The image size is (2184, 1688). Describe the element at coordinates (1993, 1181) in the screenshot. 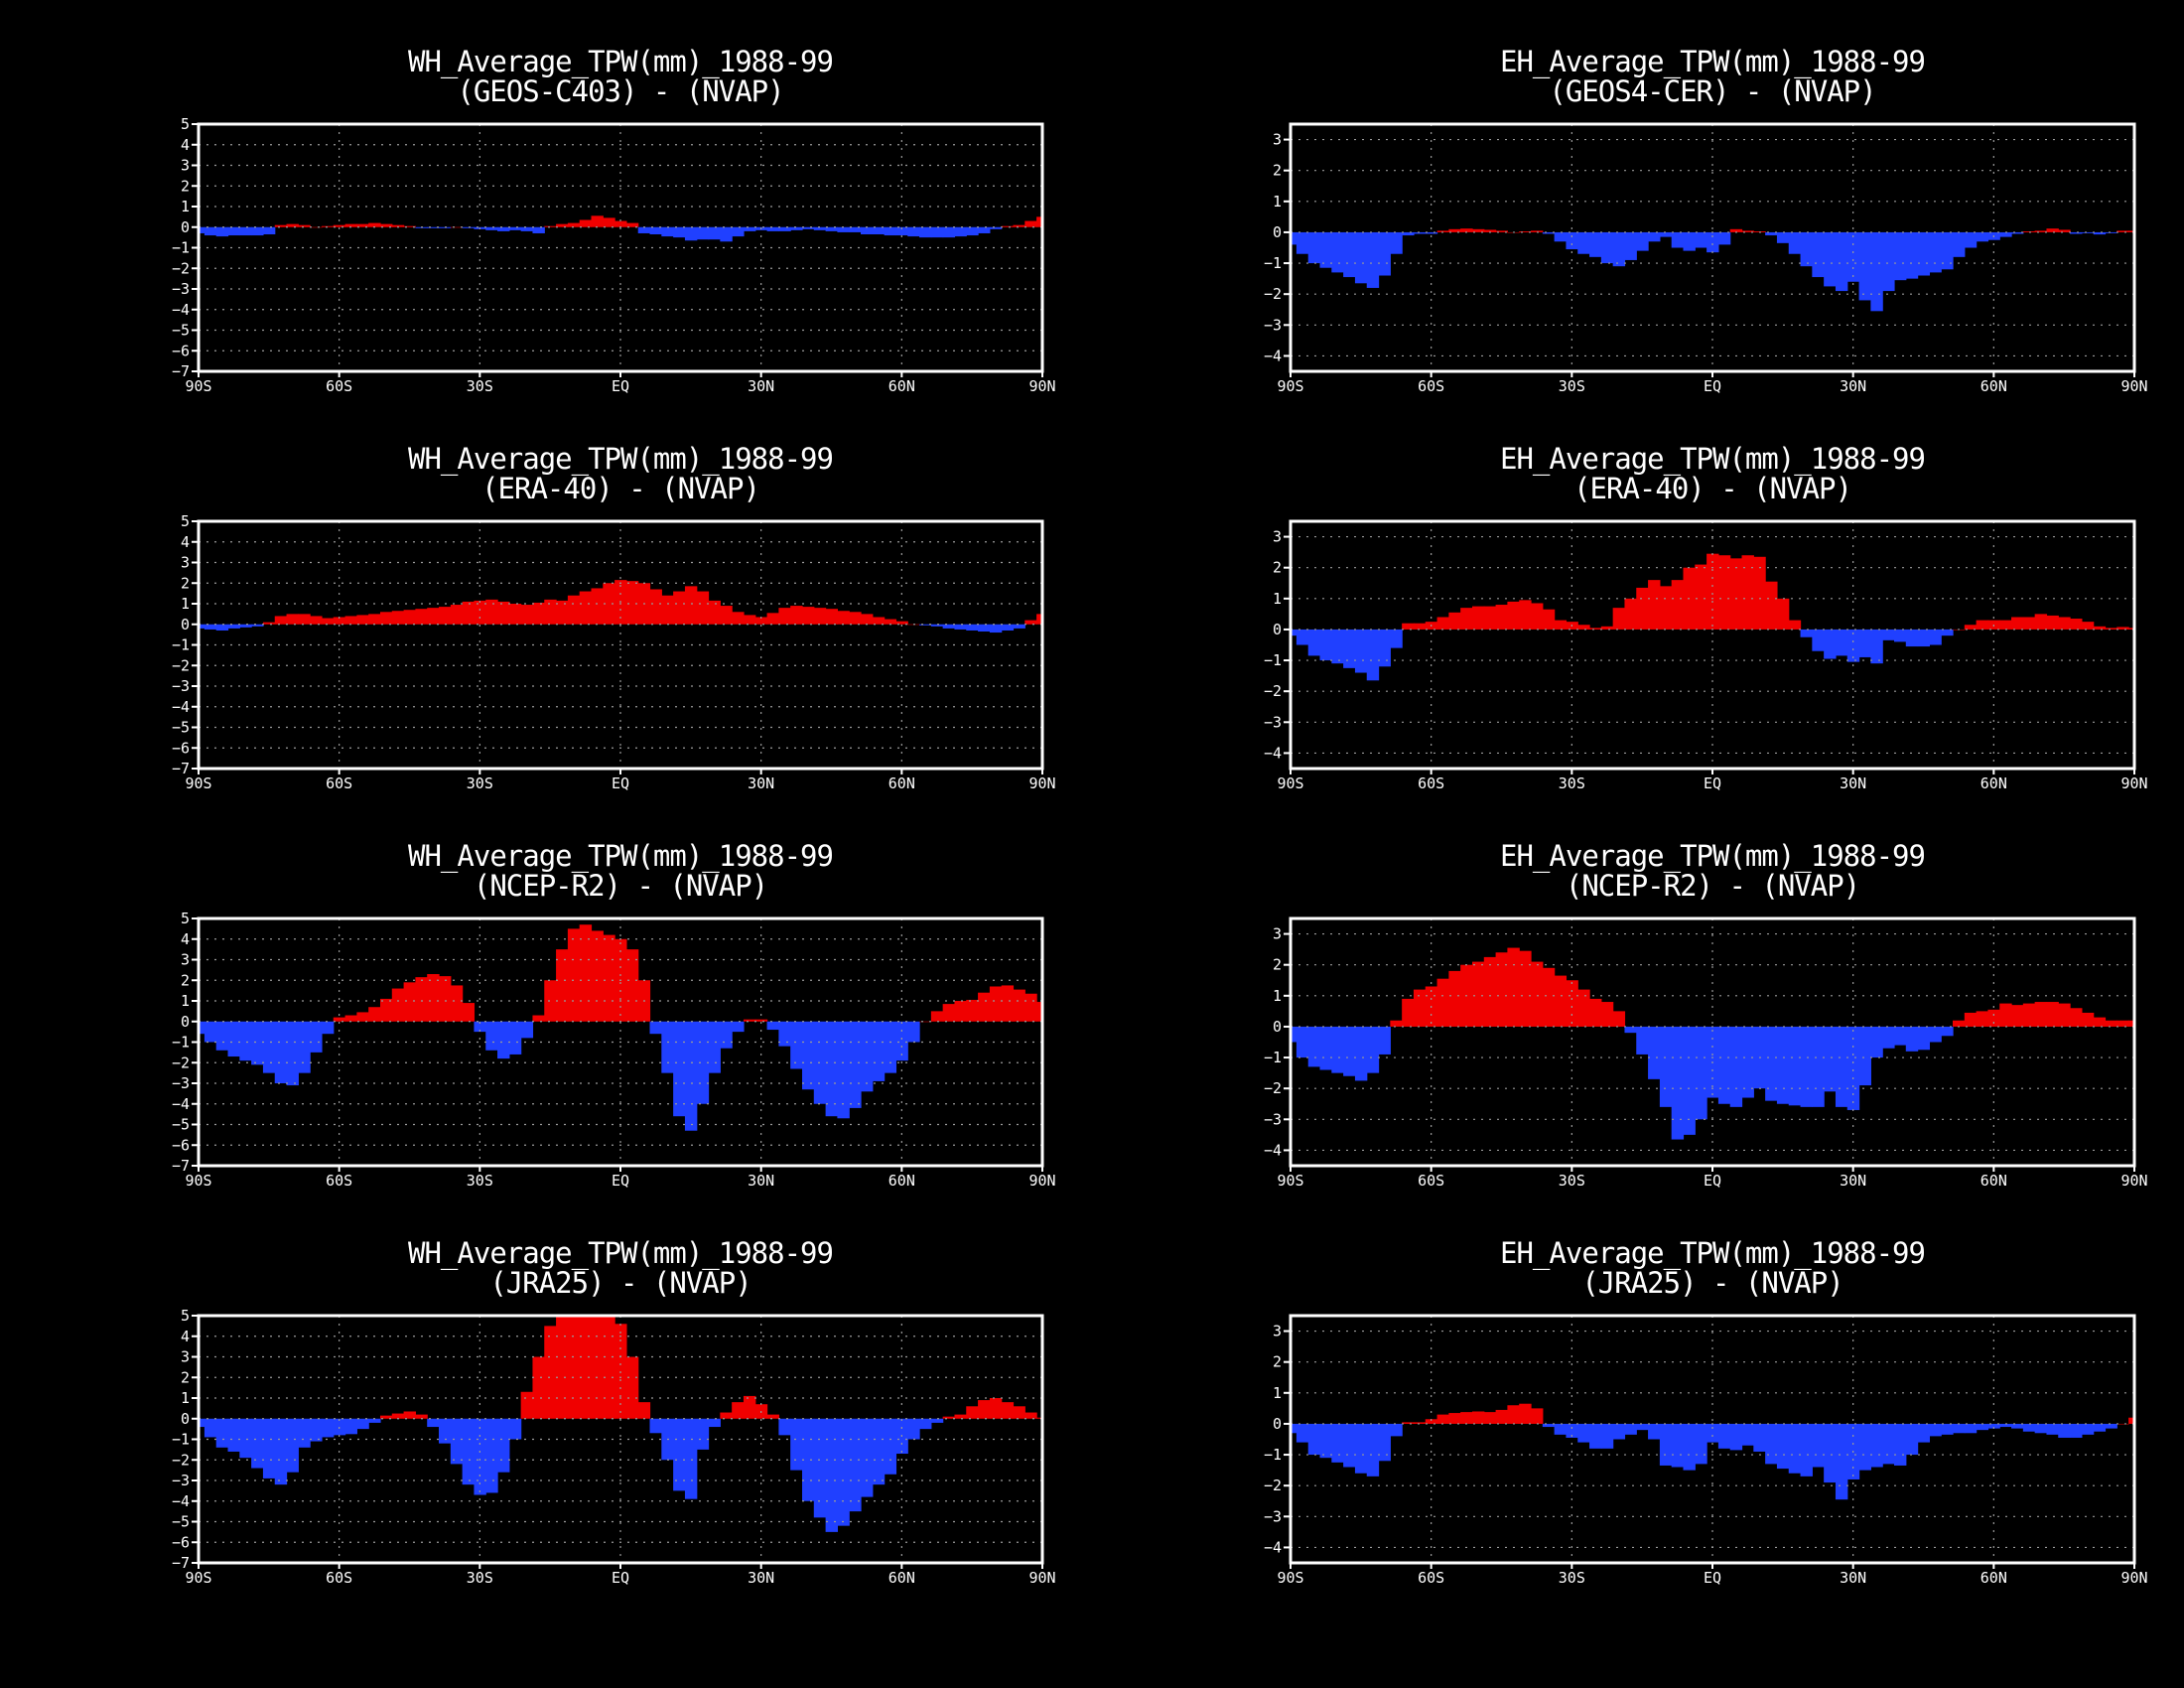

I see `x-tick-label: 60N` at that location.